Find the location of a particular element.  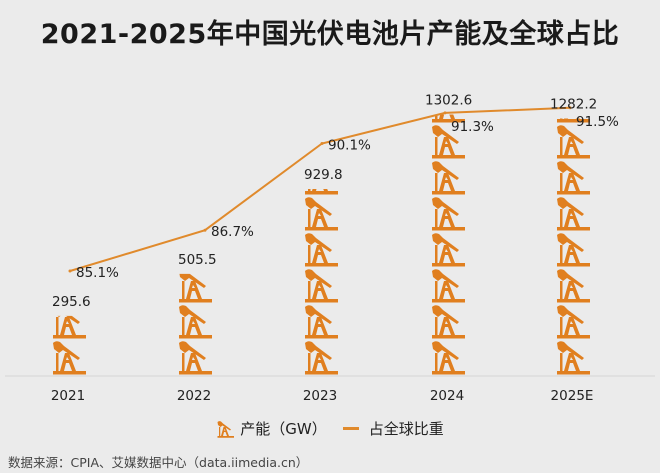

bar-2021 is located at coordinates (69, 345).